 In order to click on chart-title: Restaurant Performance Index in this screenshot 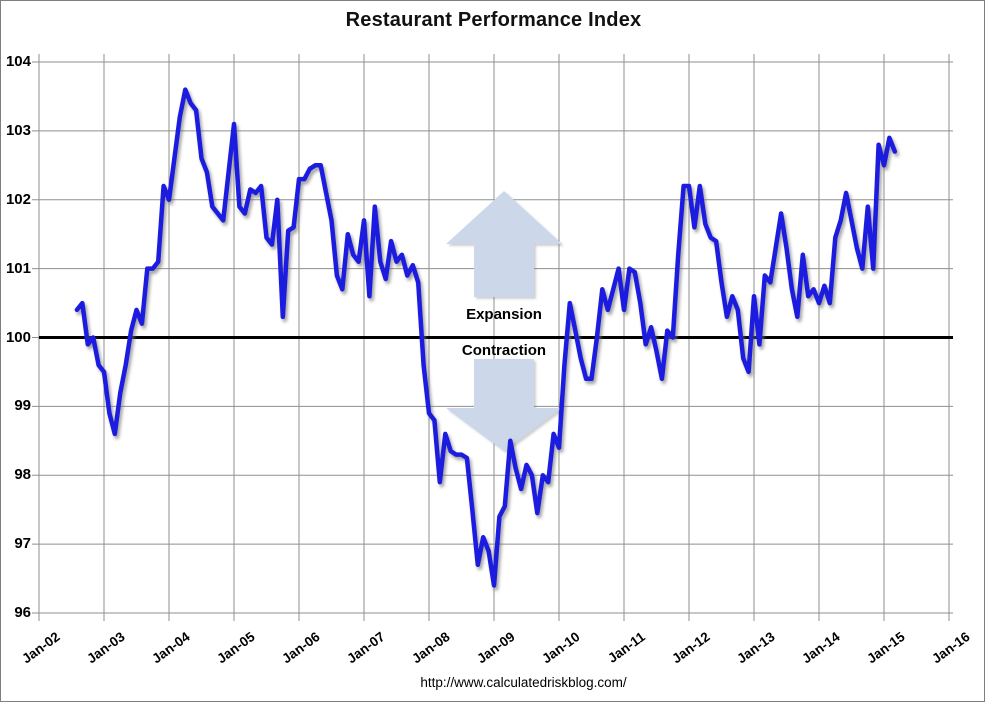, I will do `click(493, 20)`.